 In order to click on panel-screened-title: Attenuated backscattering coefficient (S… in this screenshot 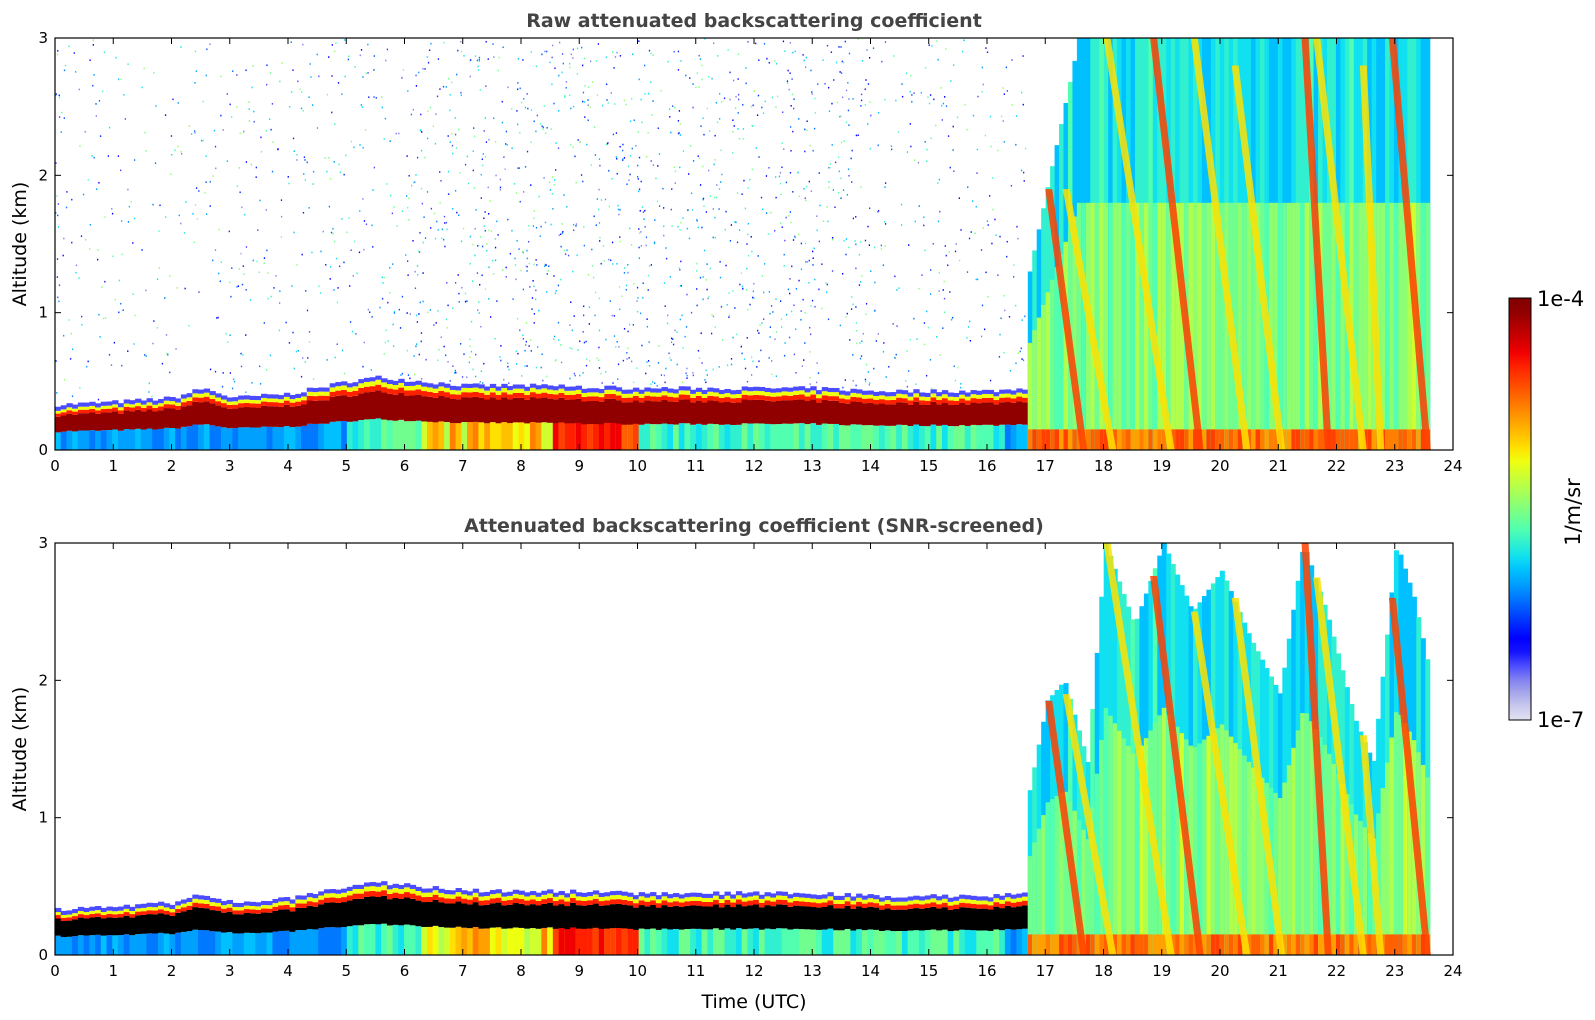, I will do `click(754, 526)`.